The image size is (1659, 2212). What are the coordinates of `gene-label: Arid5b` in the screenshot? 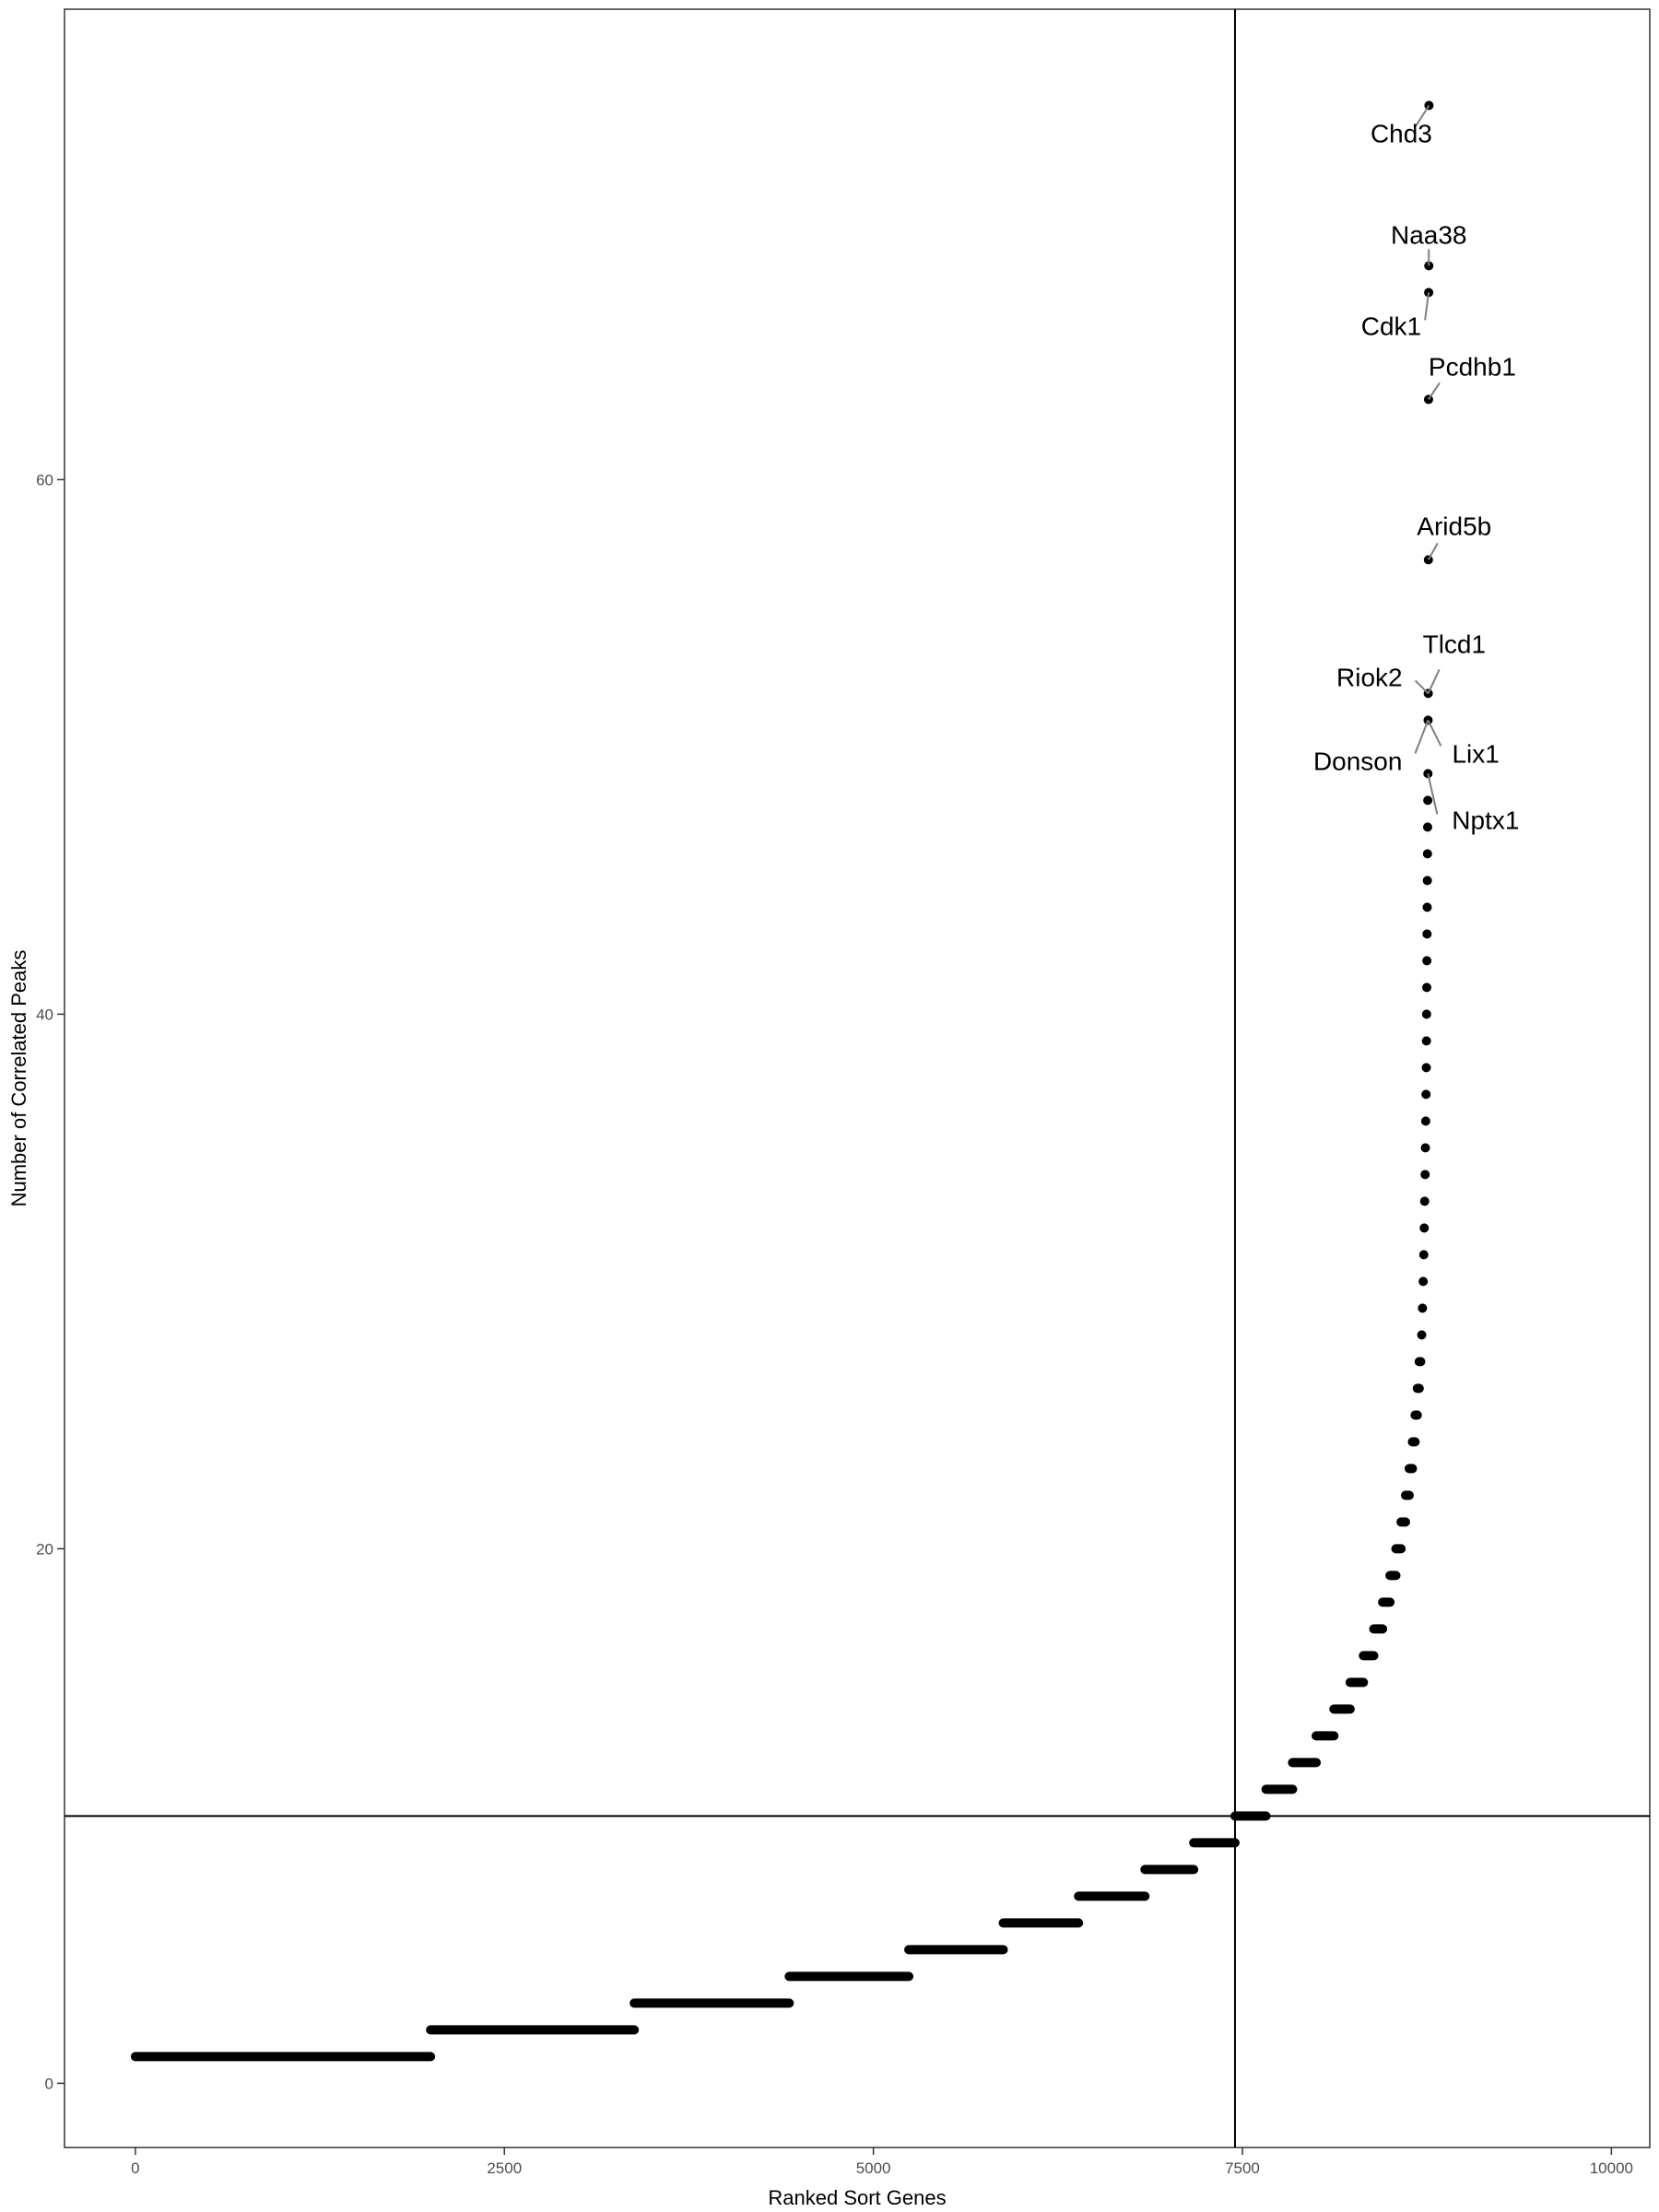 It's located at (1454, 526).